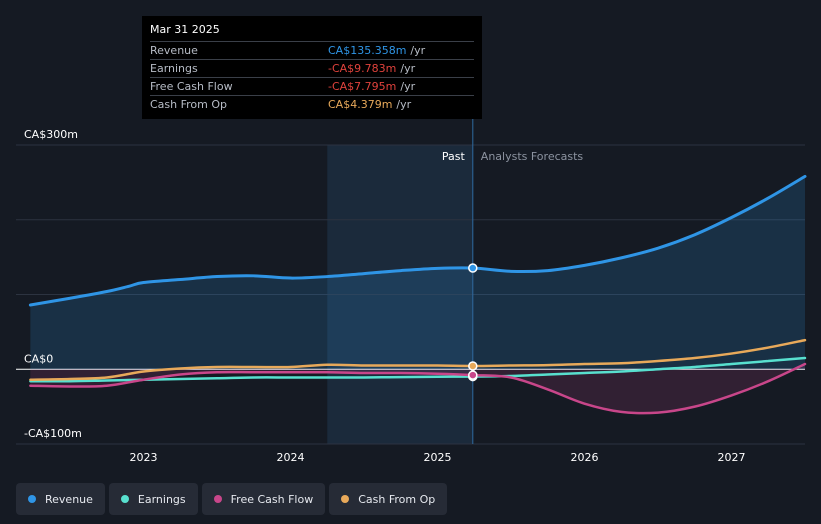 The height and width of the screenshot is (524, 821). Describe the element at coordinates (272, 499) in the screenshot. I see `legend-label: Free Cash Flow` at that location.